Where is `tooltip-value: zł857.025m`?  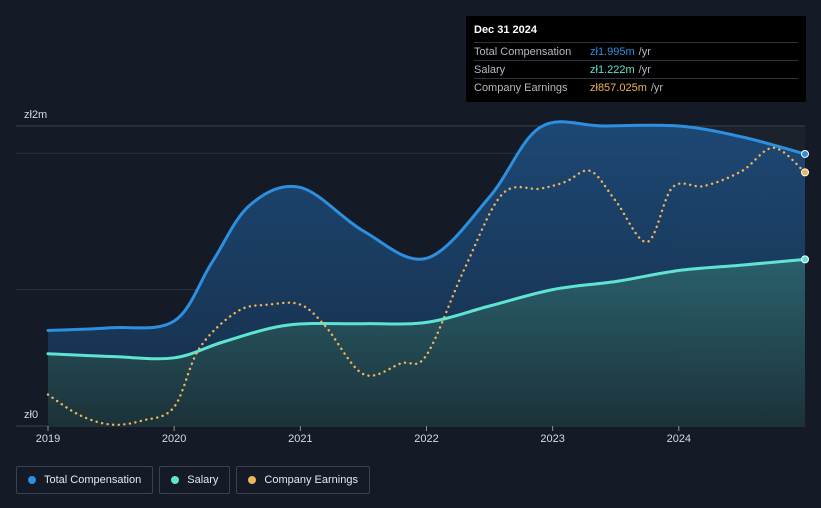
tooltip-value: zł857.025m is located at coordinates (618, 87).